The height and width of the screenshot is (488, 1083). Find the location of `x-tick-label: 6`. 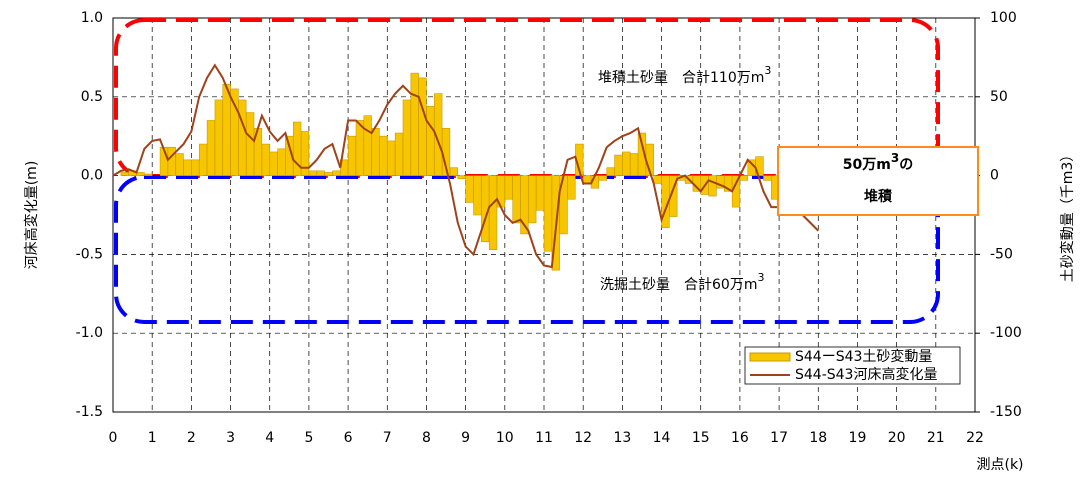

x-tick-label: 6 is located at coordinates (348, 438).